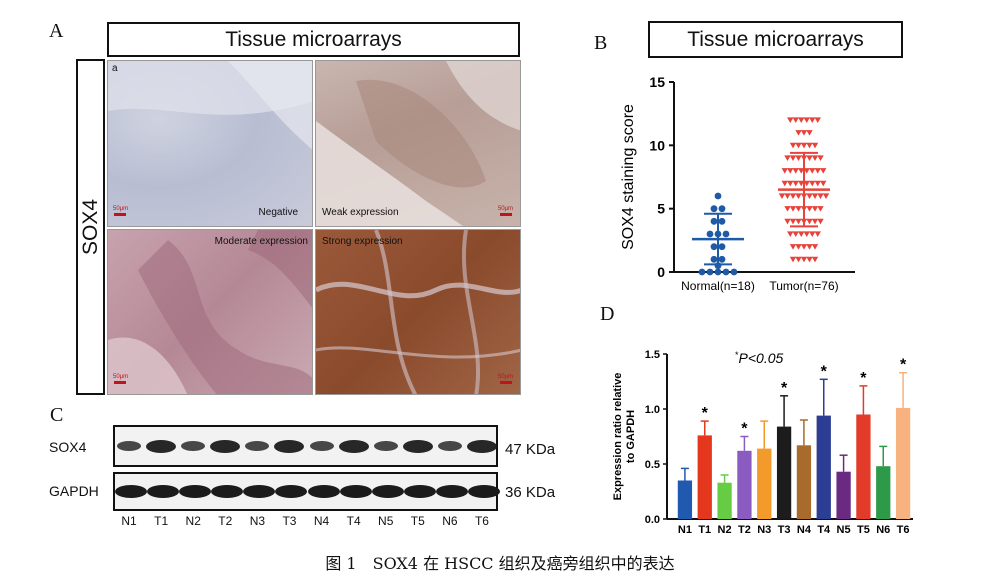 Image resolution: width=1000 pixels, height=584 pixels. Describe the element at coordinates (353, 521) in the screenshot. I see `lane-label: T4` at that location.